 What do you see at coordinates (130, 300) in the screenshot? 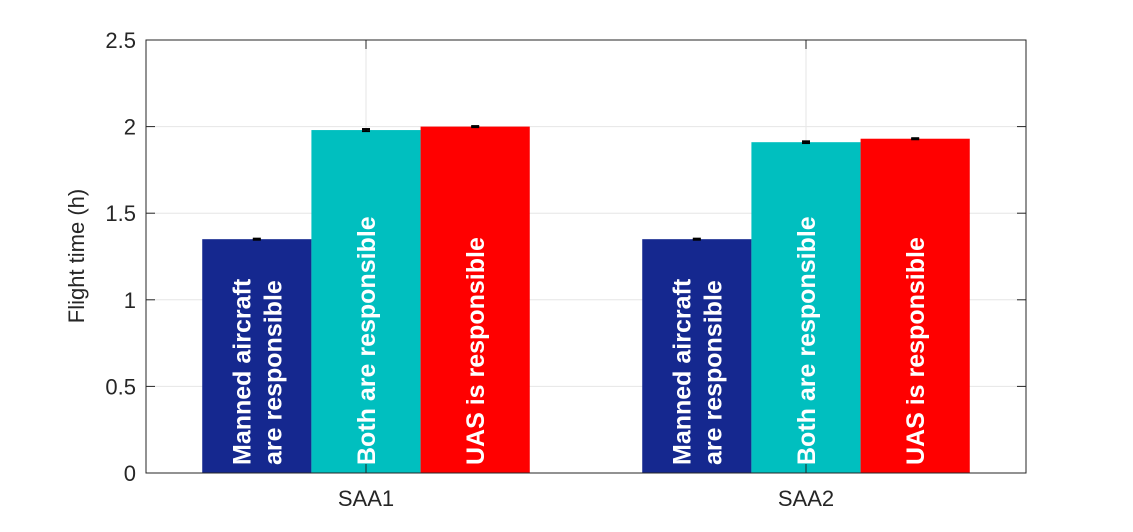
I see `y-tick-label: 1` at bounding box center [130, 300].